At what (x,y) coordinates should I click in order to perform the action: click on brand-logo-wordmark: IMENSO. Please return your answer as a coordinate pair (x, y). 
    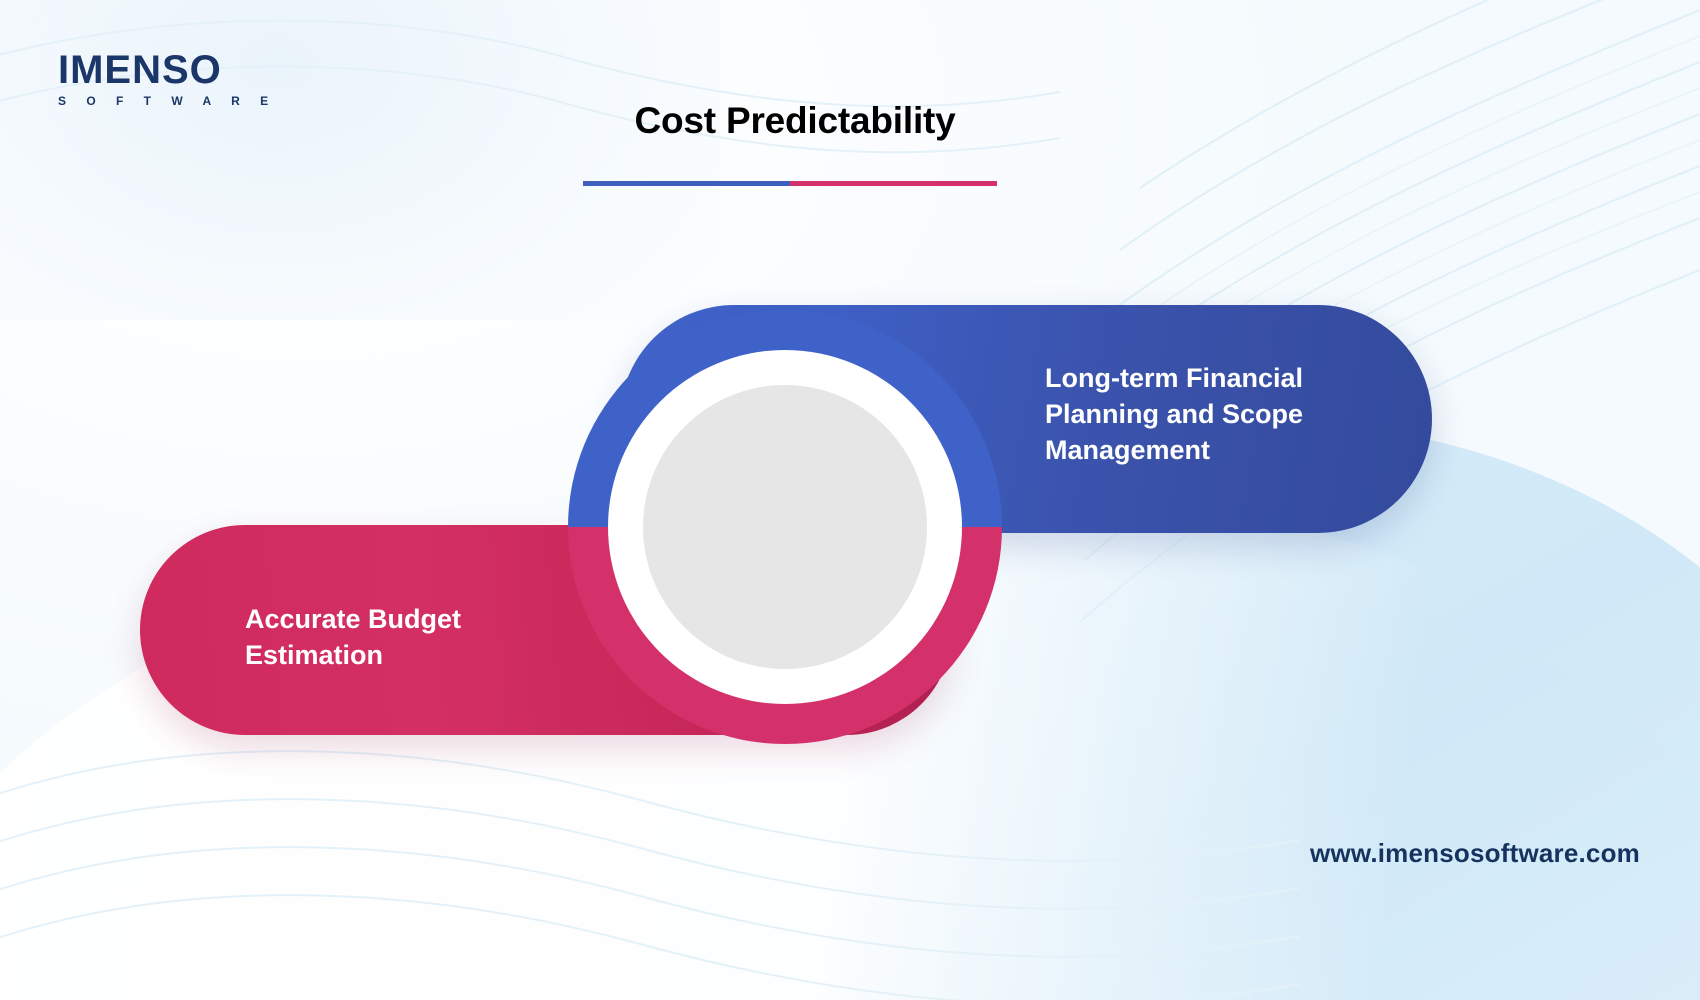
    Looking at the image, I should click on (140, 70).